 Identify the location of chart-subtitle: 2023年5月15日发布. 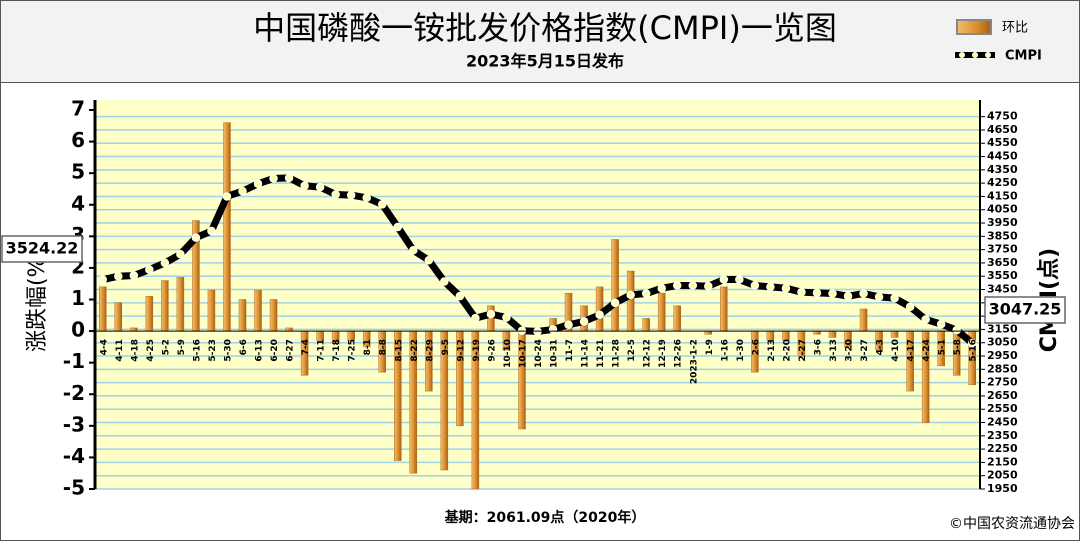
(545, 61).